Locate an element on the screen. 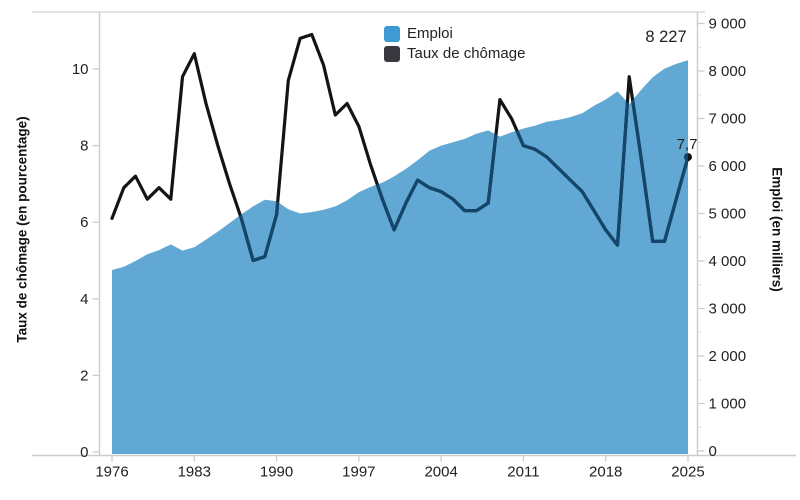  x-axis-tick-label: 1990 is located at coordinates (276, 472).